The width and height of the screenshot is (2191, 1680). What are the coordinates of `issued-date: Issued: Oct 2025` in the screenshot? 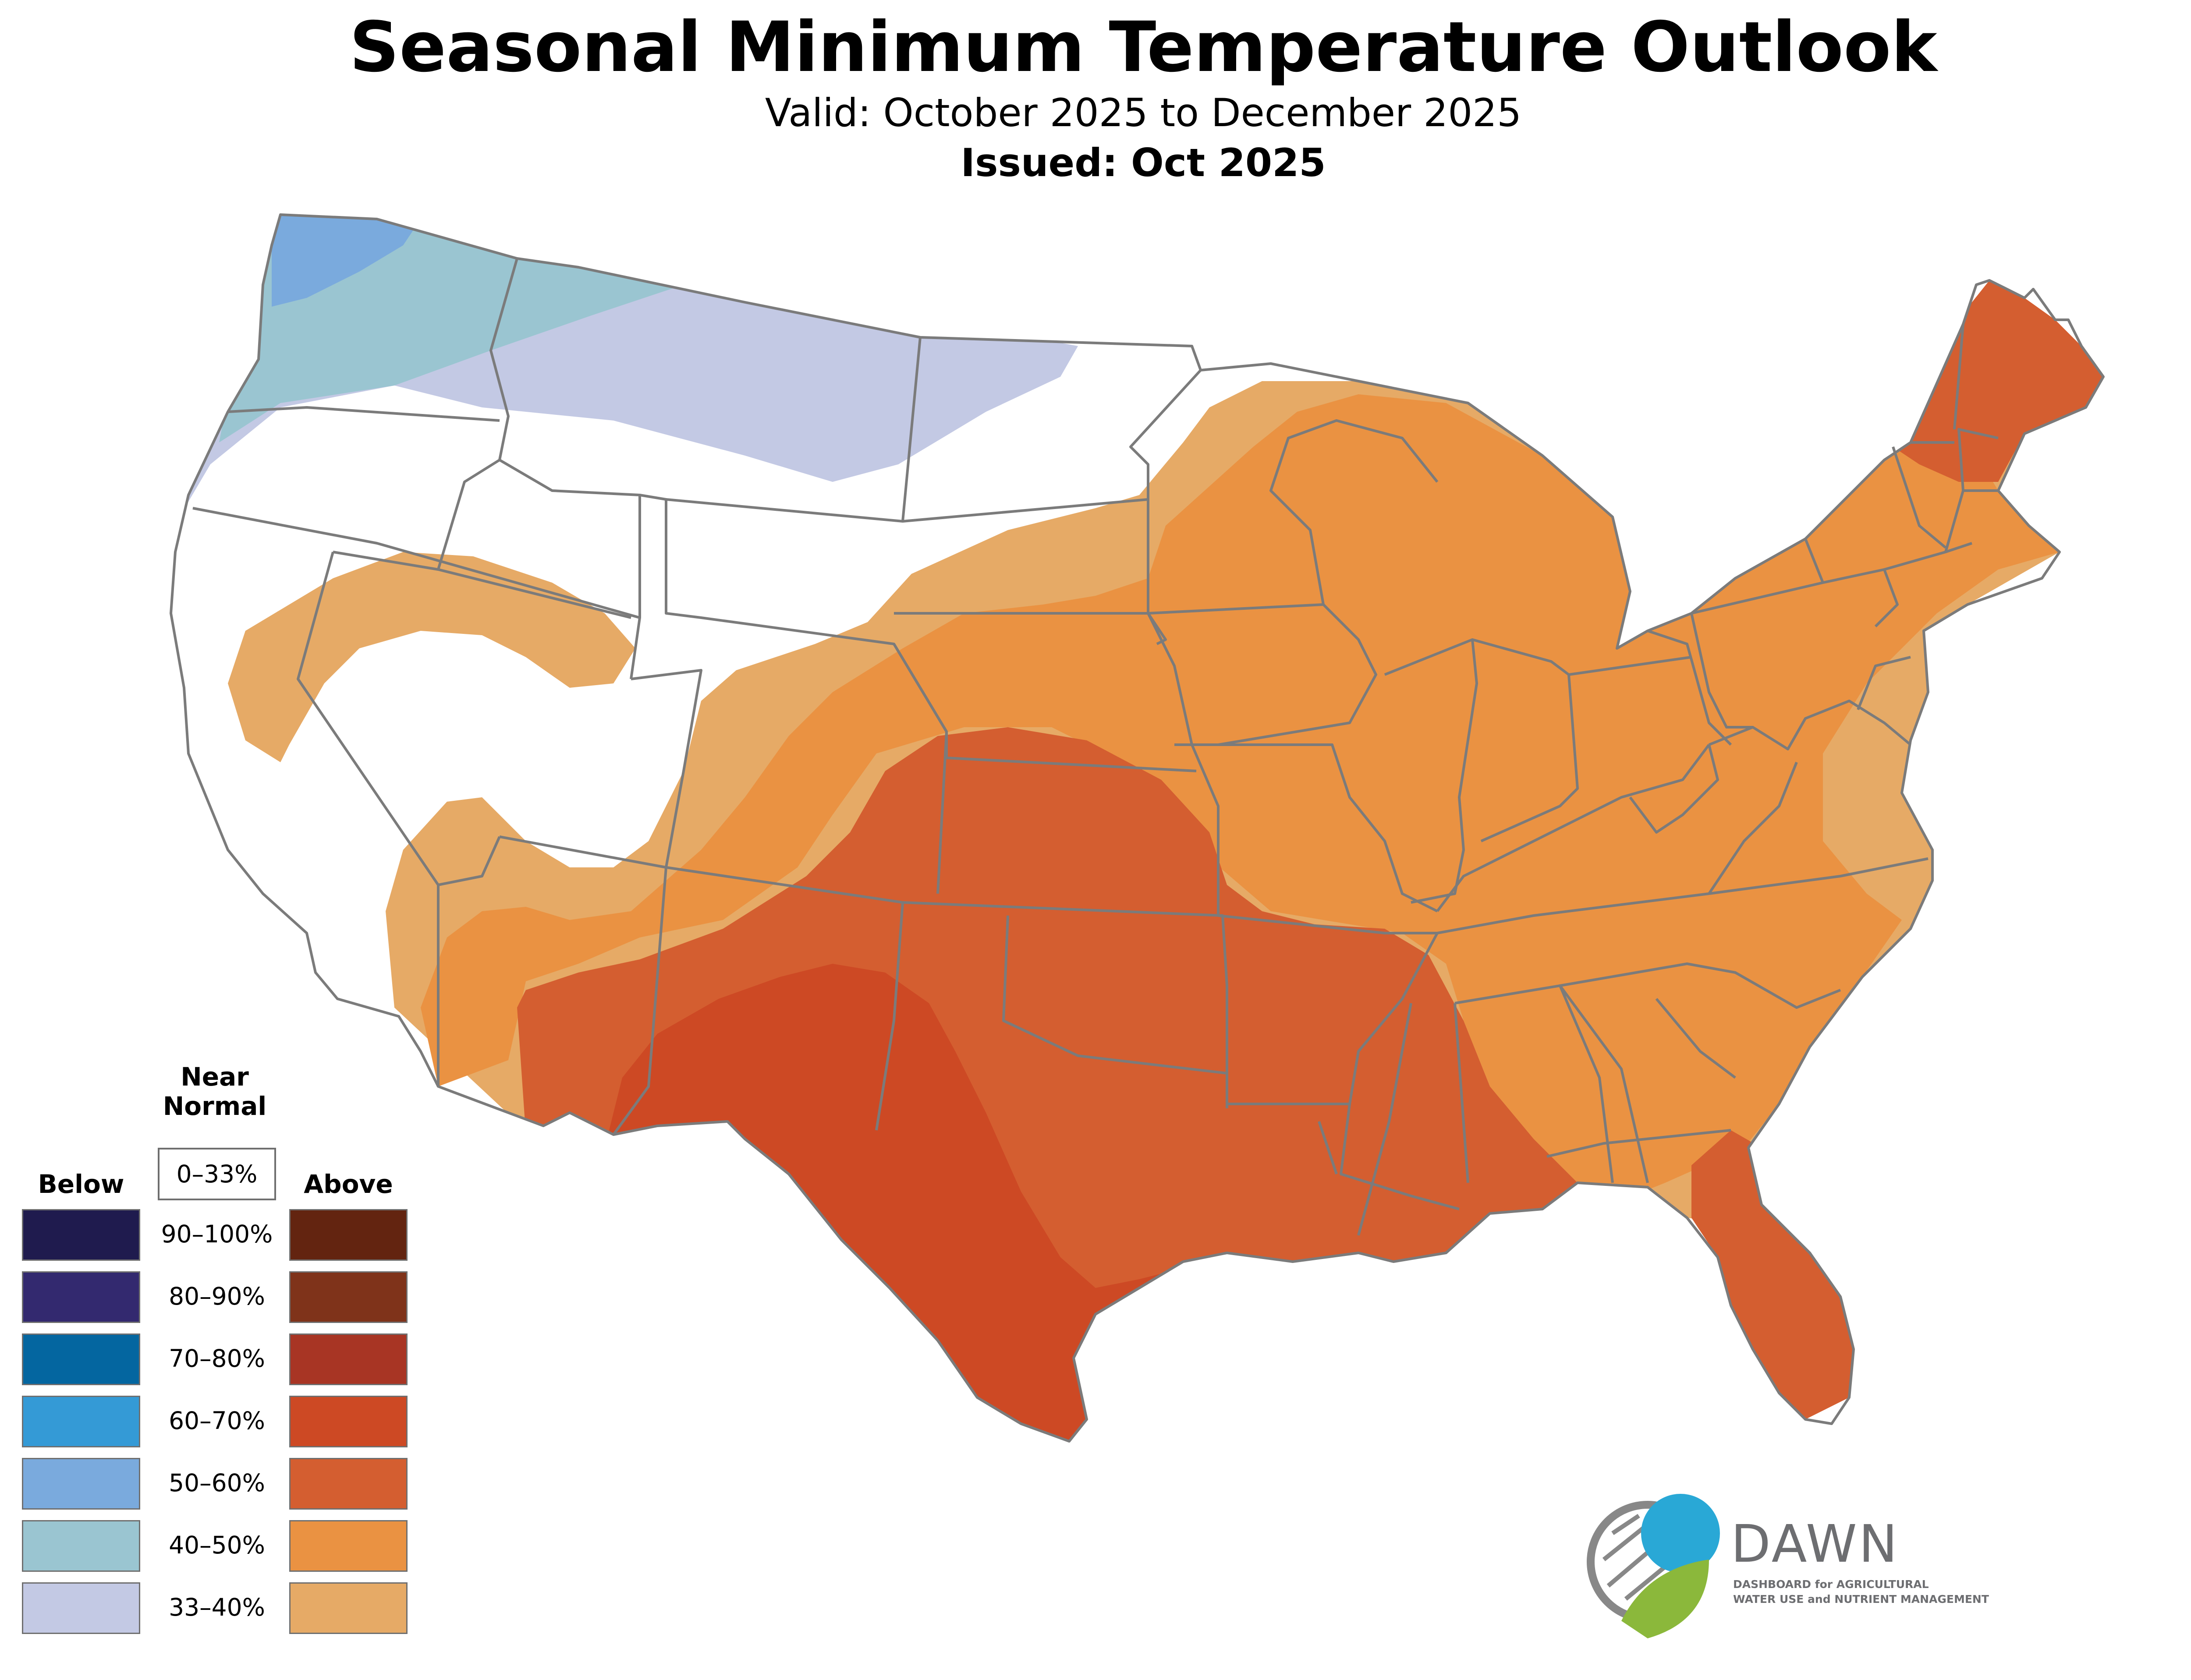 It's located at (1143, 162).